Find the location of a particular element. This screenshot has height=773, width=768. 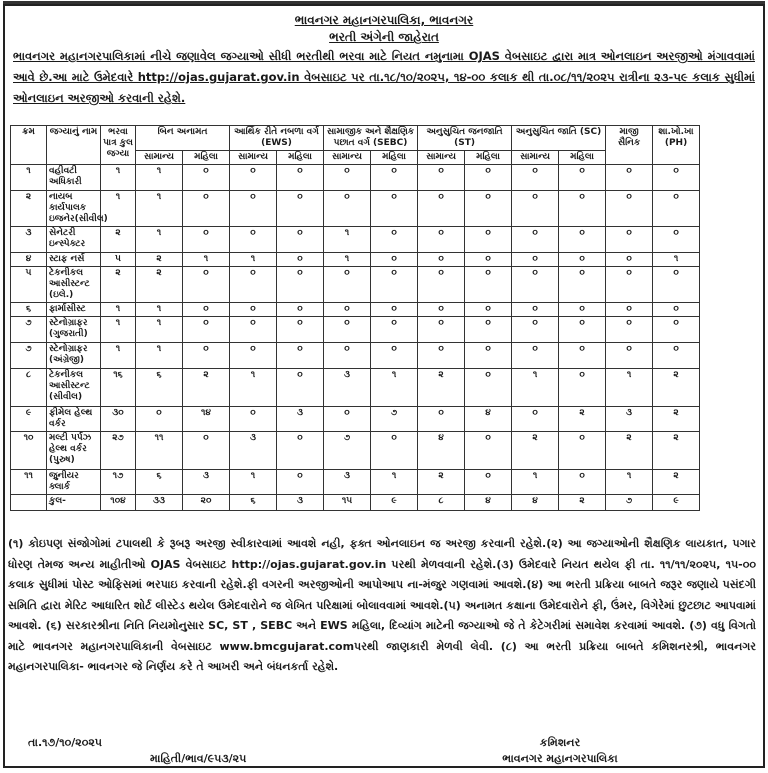

table-row: ૧ વહીવટી અધિકારી ૧ ૧ ૦ ૦ ૦ ૦ ૦ ૦ ૦ ૦ ૦ ૦ ૦ is located at coordinates (383, 177).